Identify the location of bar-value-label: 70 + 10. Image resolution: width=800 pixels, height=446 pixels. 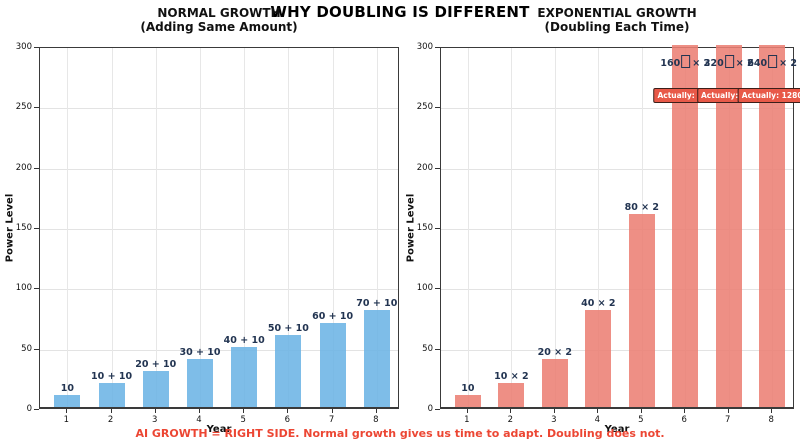
(377, 304).